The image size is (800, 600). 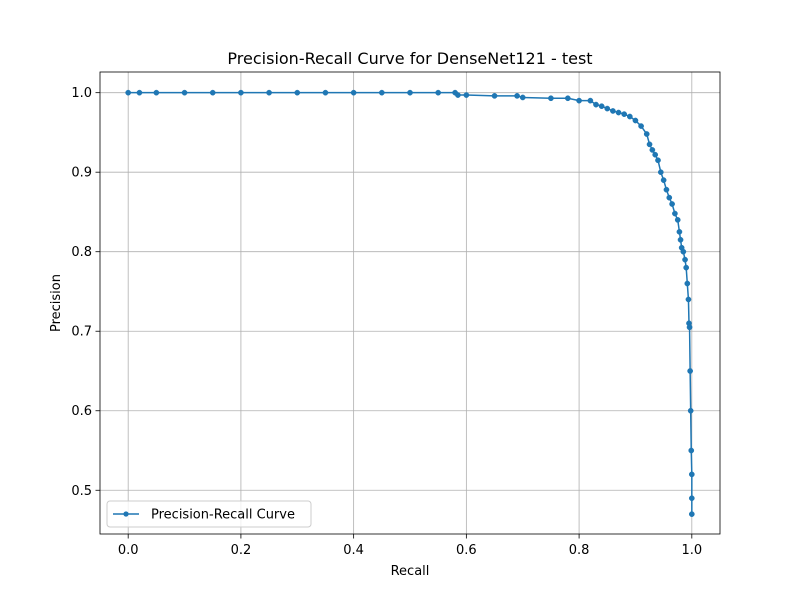 I want to click on x-tick-label: 0.8, so click(x=579, y=550).